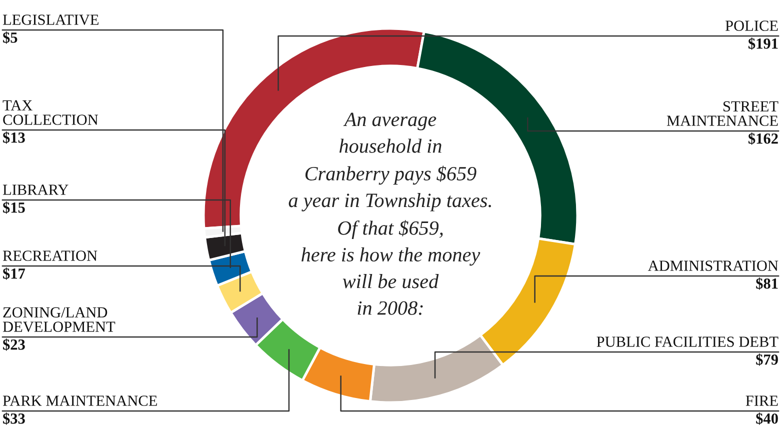 This screenshot has width=781, height=431. I want to click on slice-label: LIBRARY, so click(35, 189).